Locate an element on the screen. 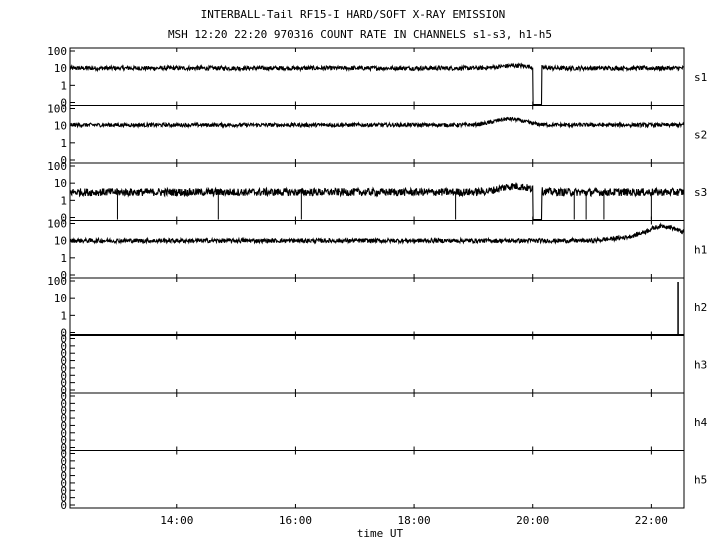 This screenshot has height=550, width=720. y-tick-label-h1: 100 is located at coordinates (57, 224).